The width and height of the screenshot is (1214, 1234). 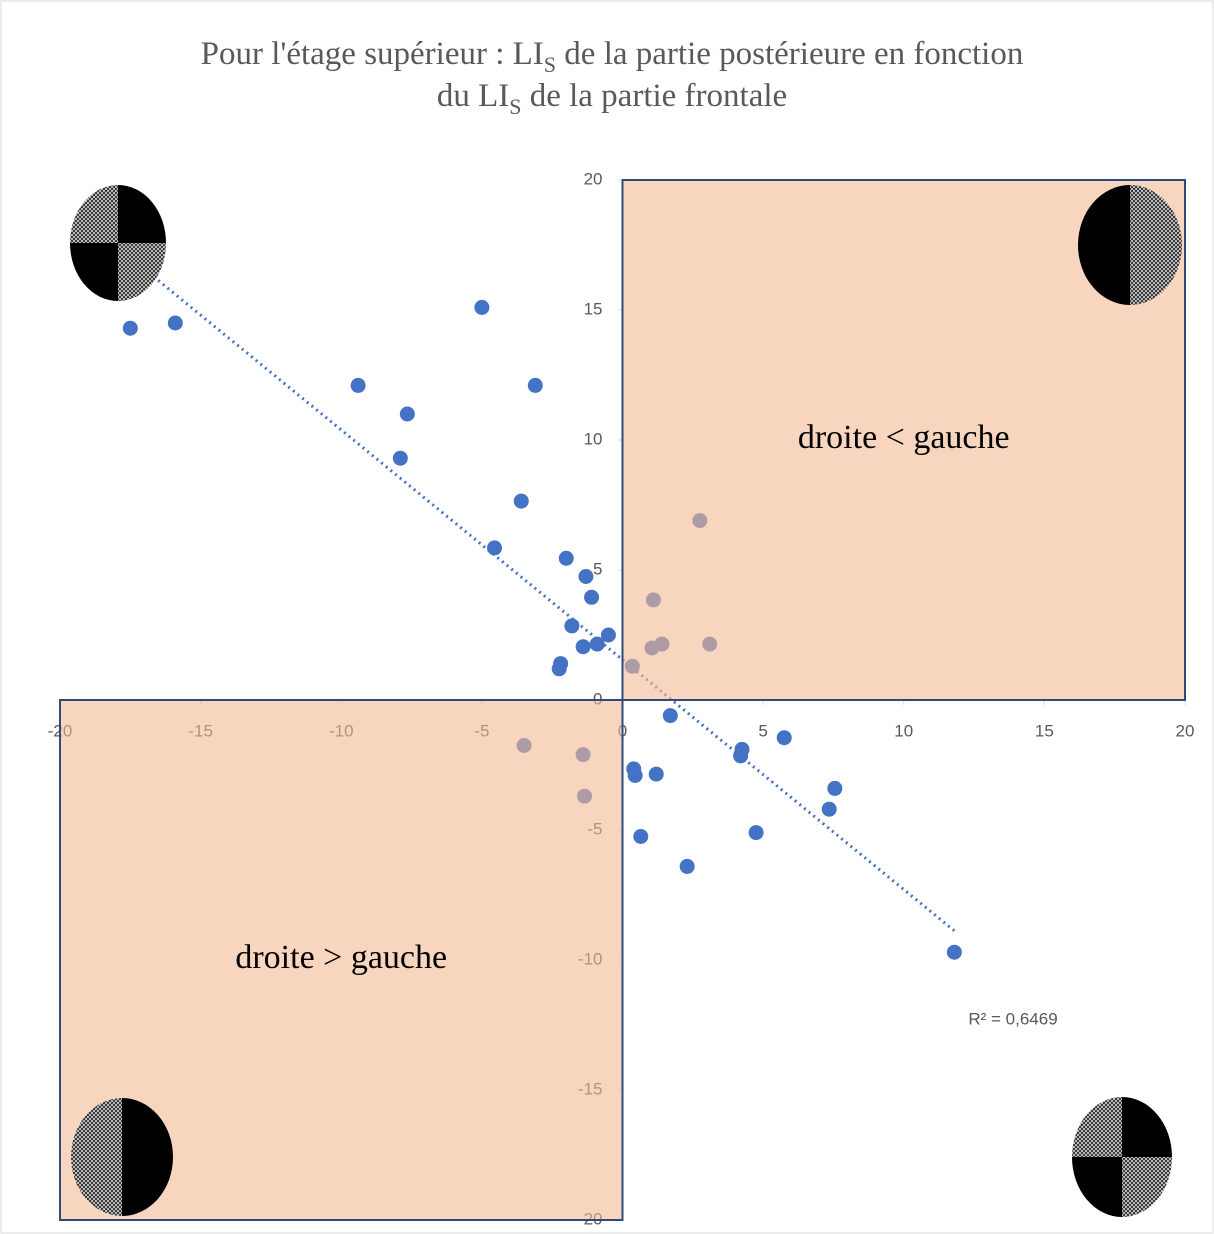 What do you see at coordinates (904, 437) in the screenshot?
I see `quadrant-label: droite < gauche` at bounding box center [904, 437].